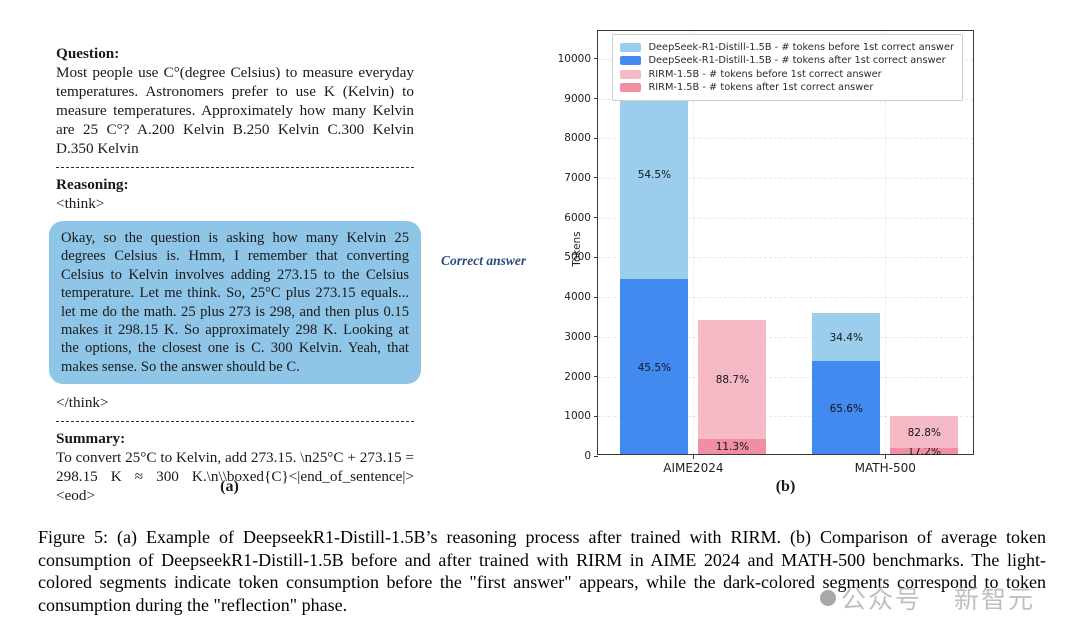  I want to click on bar-percentage-label: 17.2%, so click(924, 451).